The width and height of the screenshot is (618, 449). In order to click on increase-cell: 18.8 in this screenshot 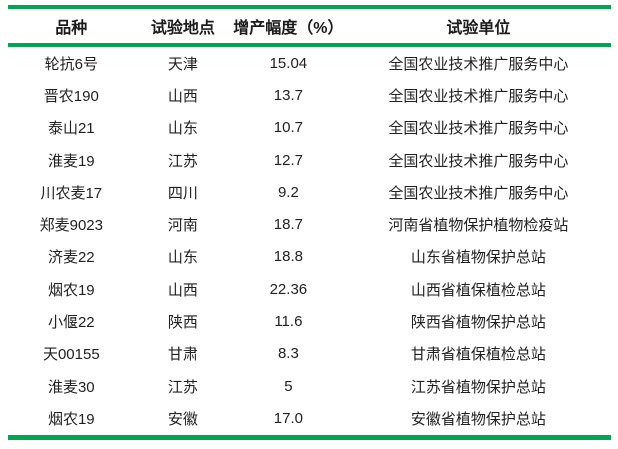, I will do `click(288, 257)`.